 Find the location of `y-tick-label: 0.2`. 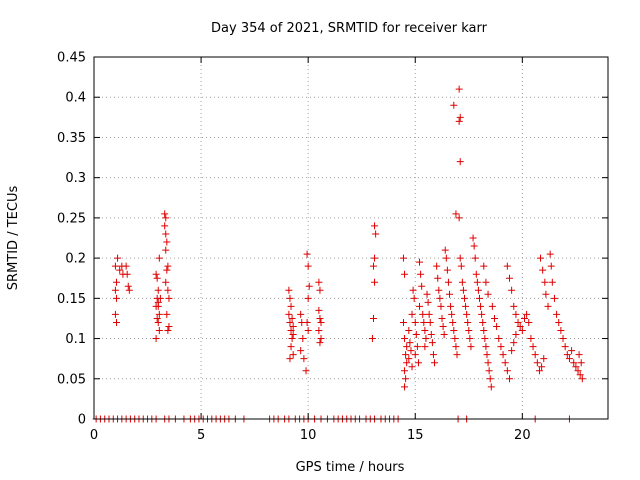

y-tick-label: 0.2 is located at coordinates (75, 259).